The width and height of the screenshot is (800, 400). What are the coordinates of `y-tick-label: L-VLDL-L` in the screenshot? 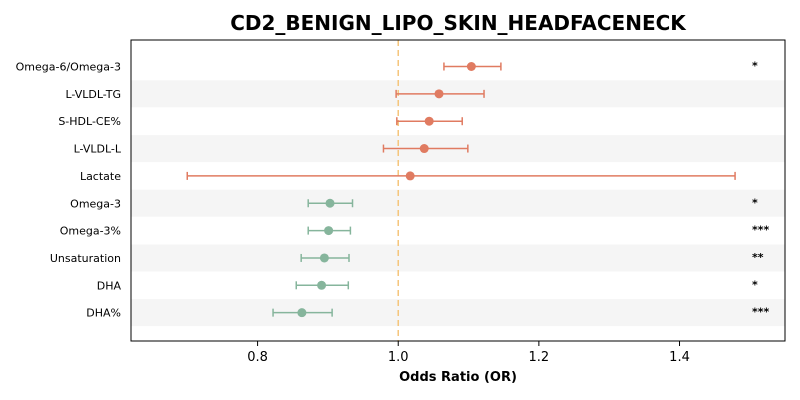 It's located at (98, 149).